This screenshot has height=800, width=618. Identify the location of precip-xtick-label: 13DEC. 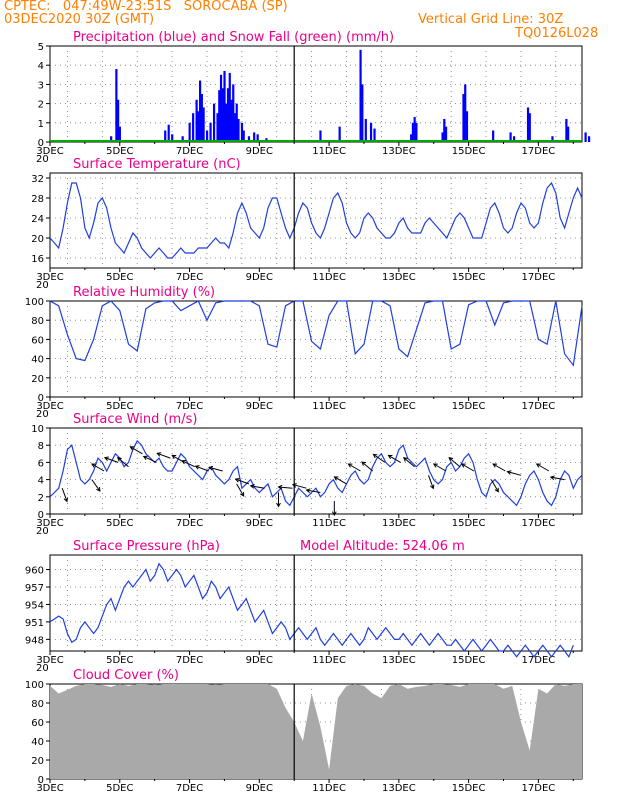
(399, 151).